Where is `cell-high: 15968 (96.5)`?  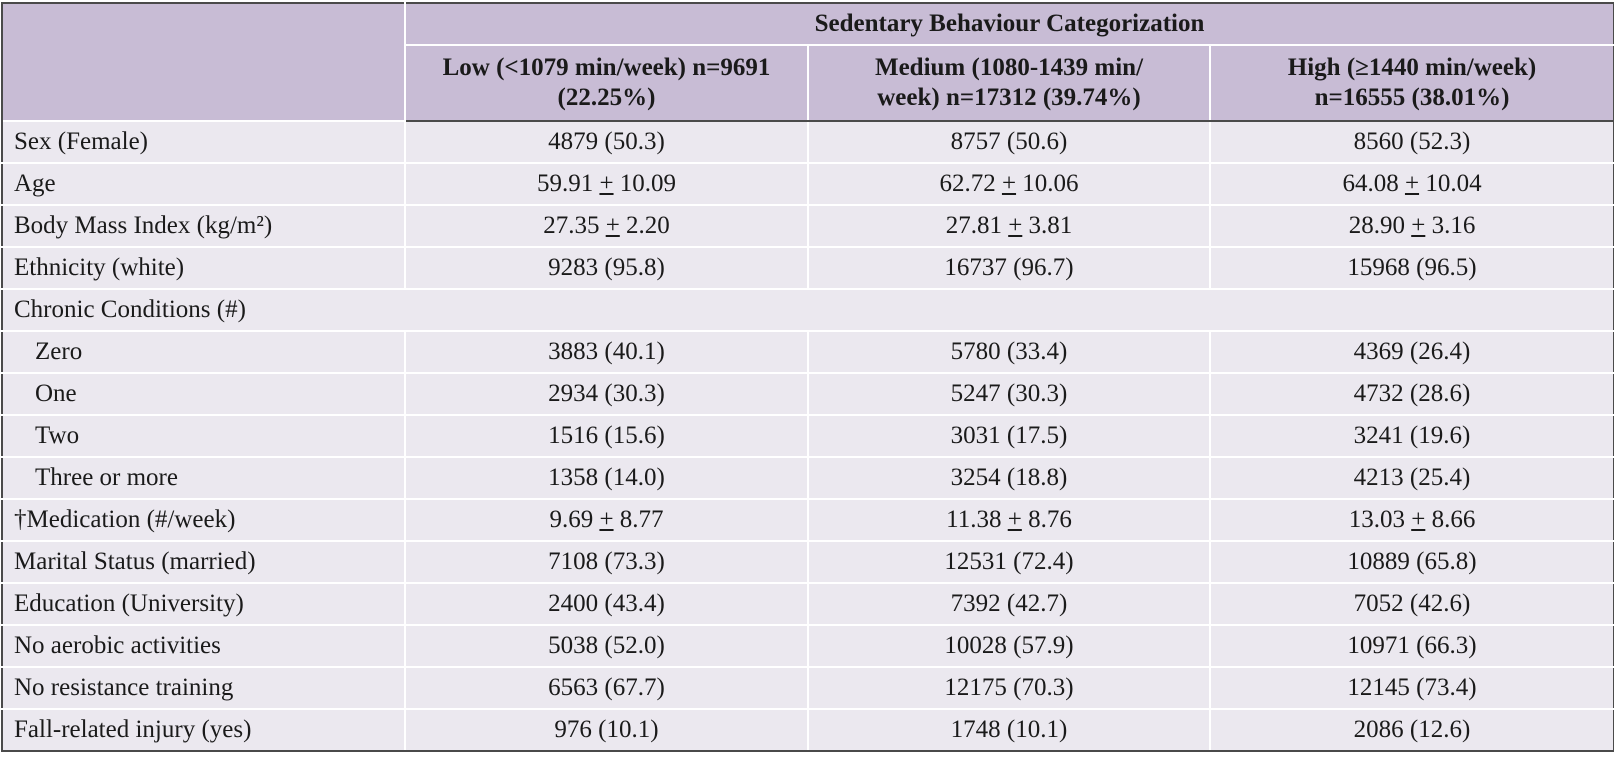 cell-high: 15968 (96.5) is located at coordinates (1411, 268).